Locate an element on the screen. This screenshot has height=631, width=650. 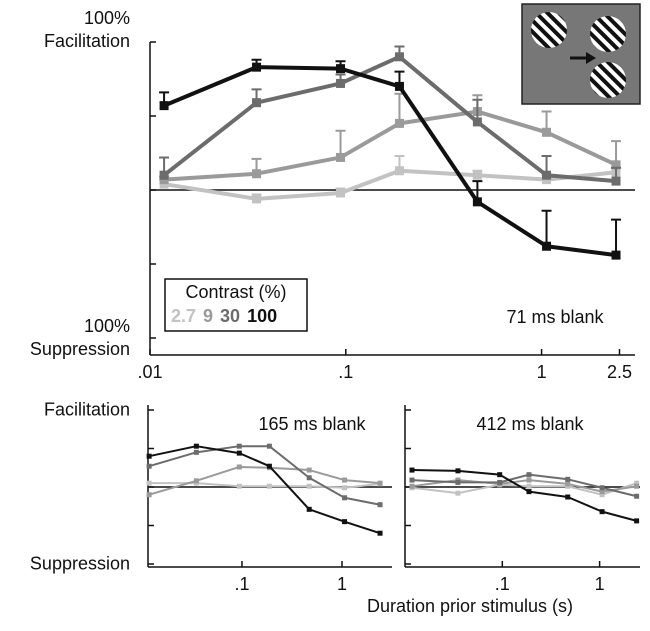
annotation: 412 ms blank is located at coordinates (530, 424).